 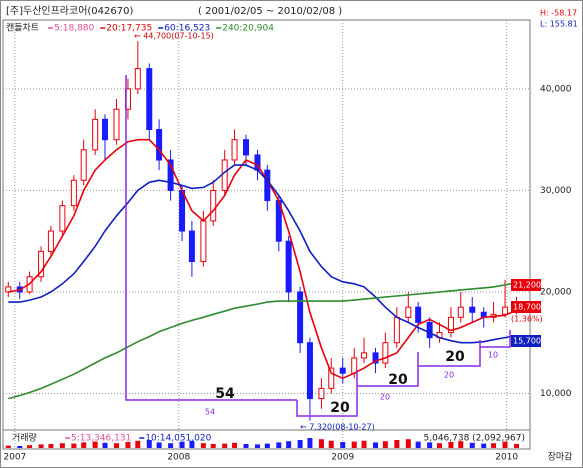 I want to click on close-tag-box, so click(x=526, y=307).